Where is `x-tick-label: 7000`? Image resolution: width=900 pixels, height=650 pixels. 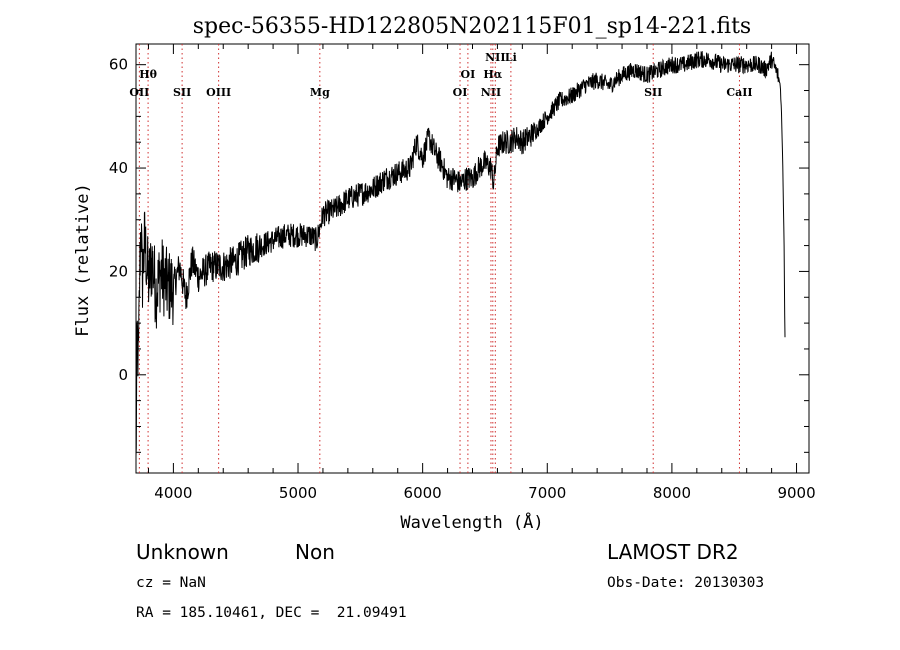
x-tick-label: 7000 is located at coordinates (547, 493).